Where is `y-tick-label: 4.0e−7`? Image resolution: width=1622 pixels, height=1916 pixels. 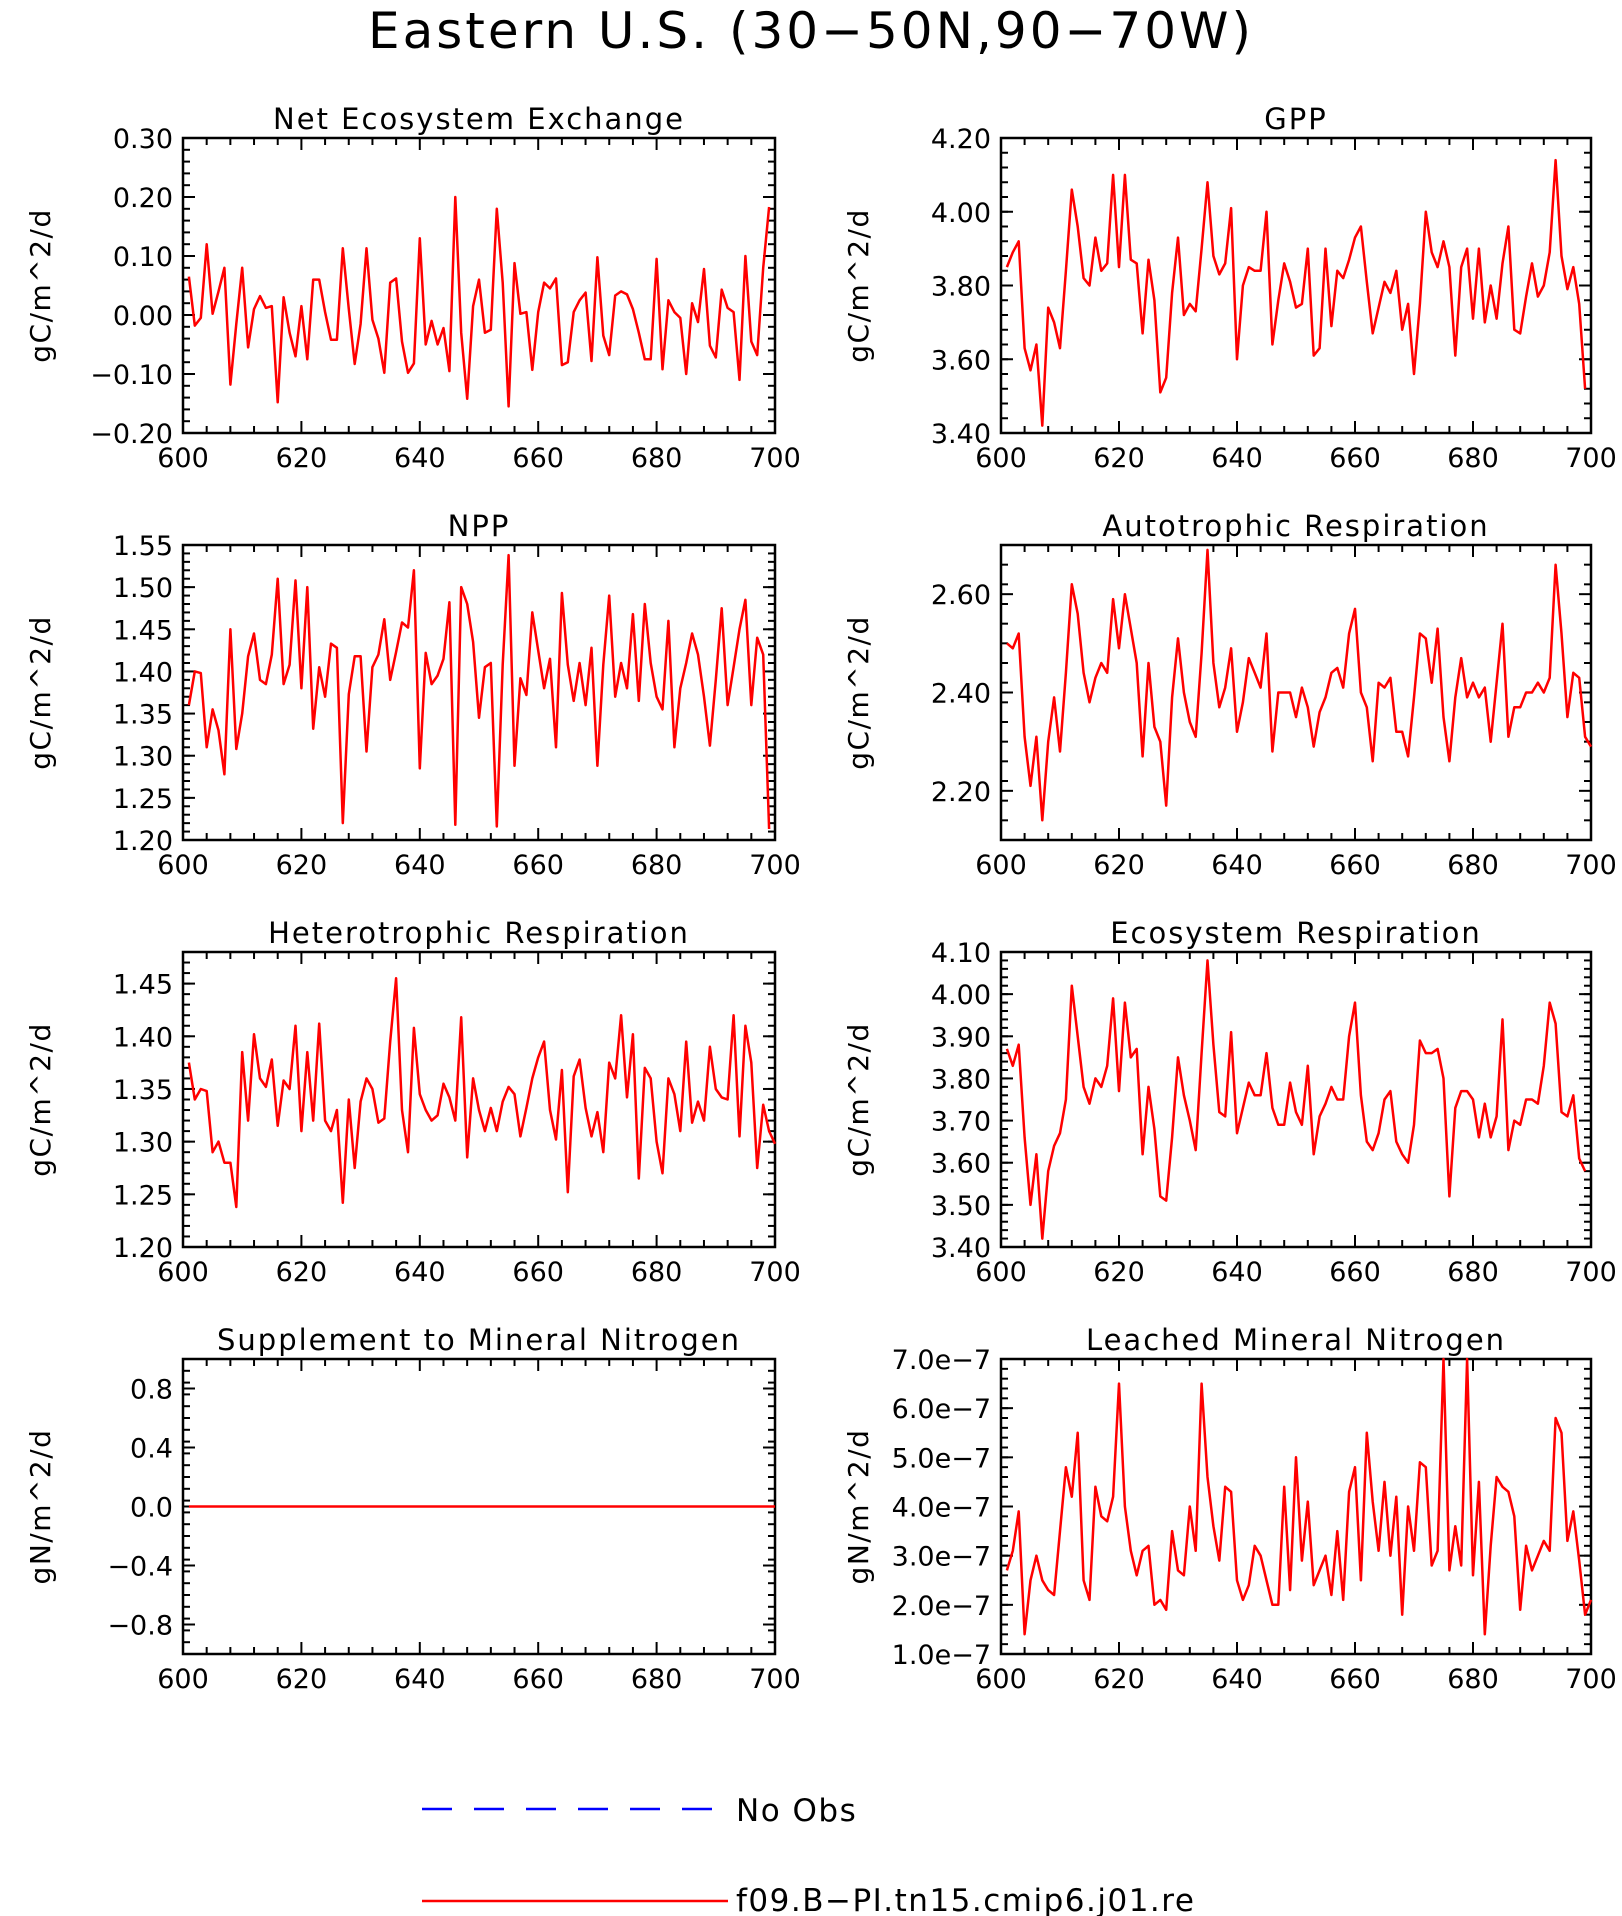
y-tick-label: 4.0e−7 is located at coordinates (941, 1508).